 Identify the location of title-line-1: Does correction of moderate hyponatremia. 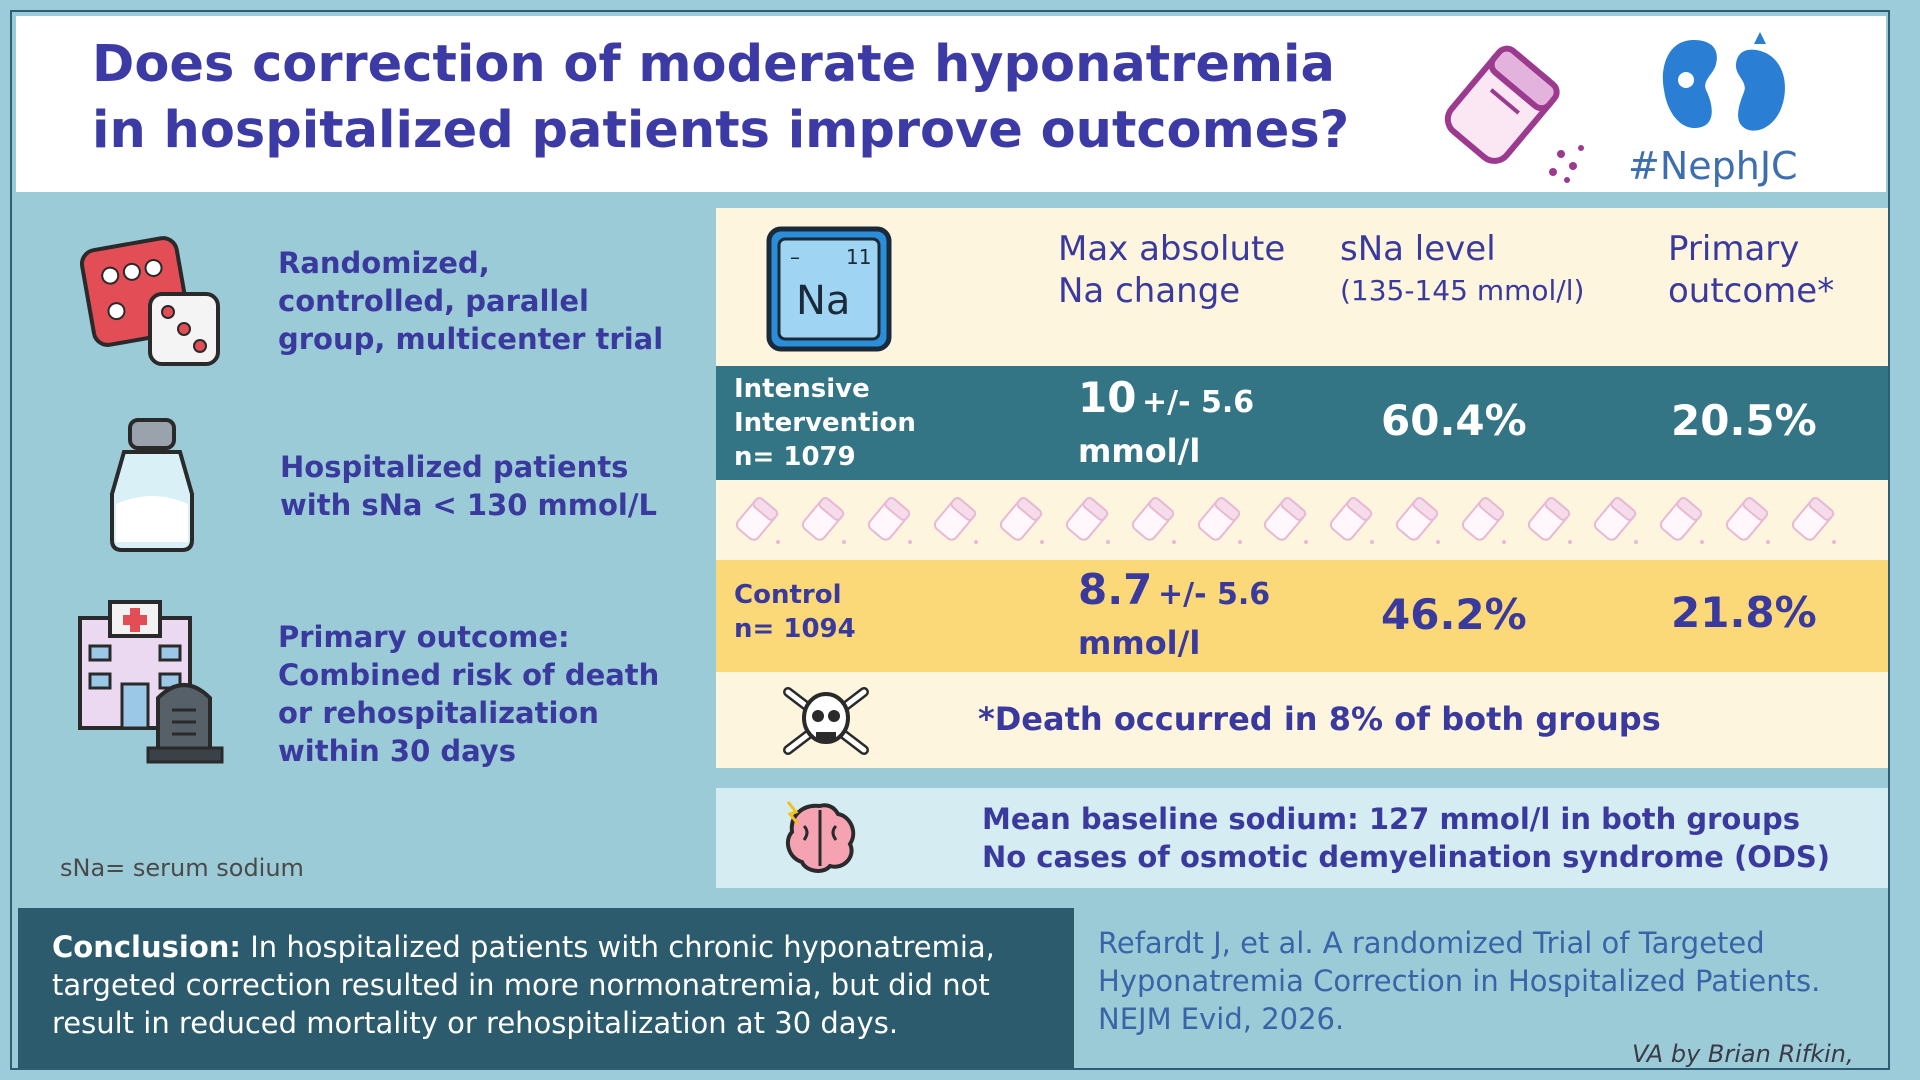
(713, 64).